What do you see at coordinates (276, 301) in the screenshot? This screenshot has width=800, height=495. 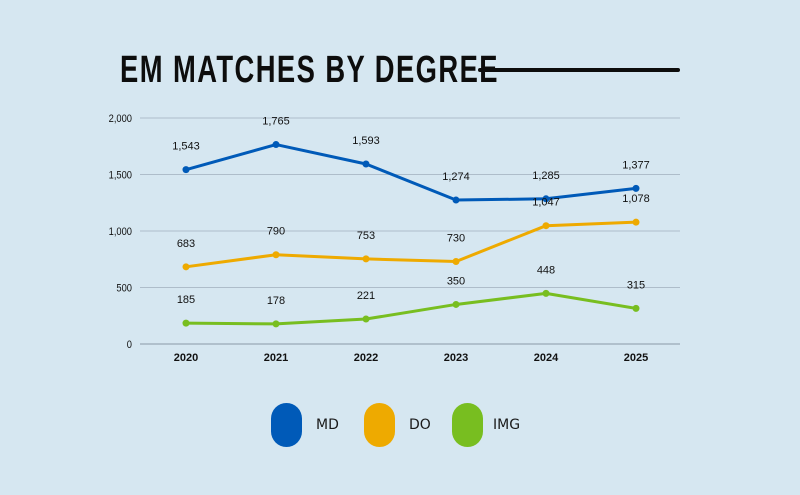 I see `data-label-img: 178` at bounding box center [276, 301].